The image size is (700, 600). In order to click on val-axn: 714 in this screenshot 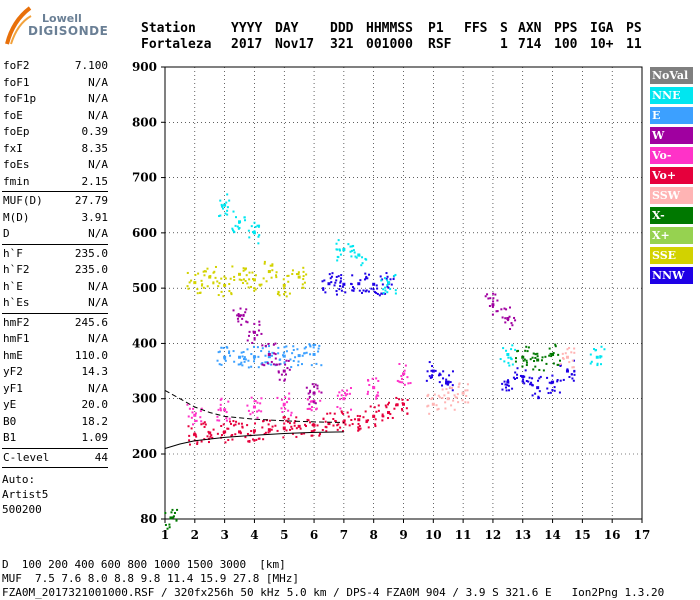, I will do `click(530, 44)`.